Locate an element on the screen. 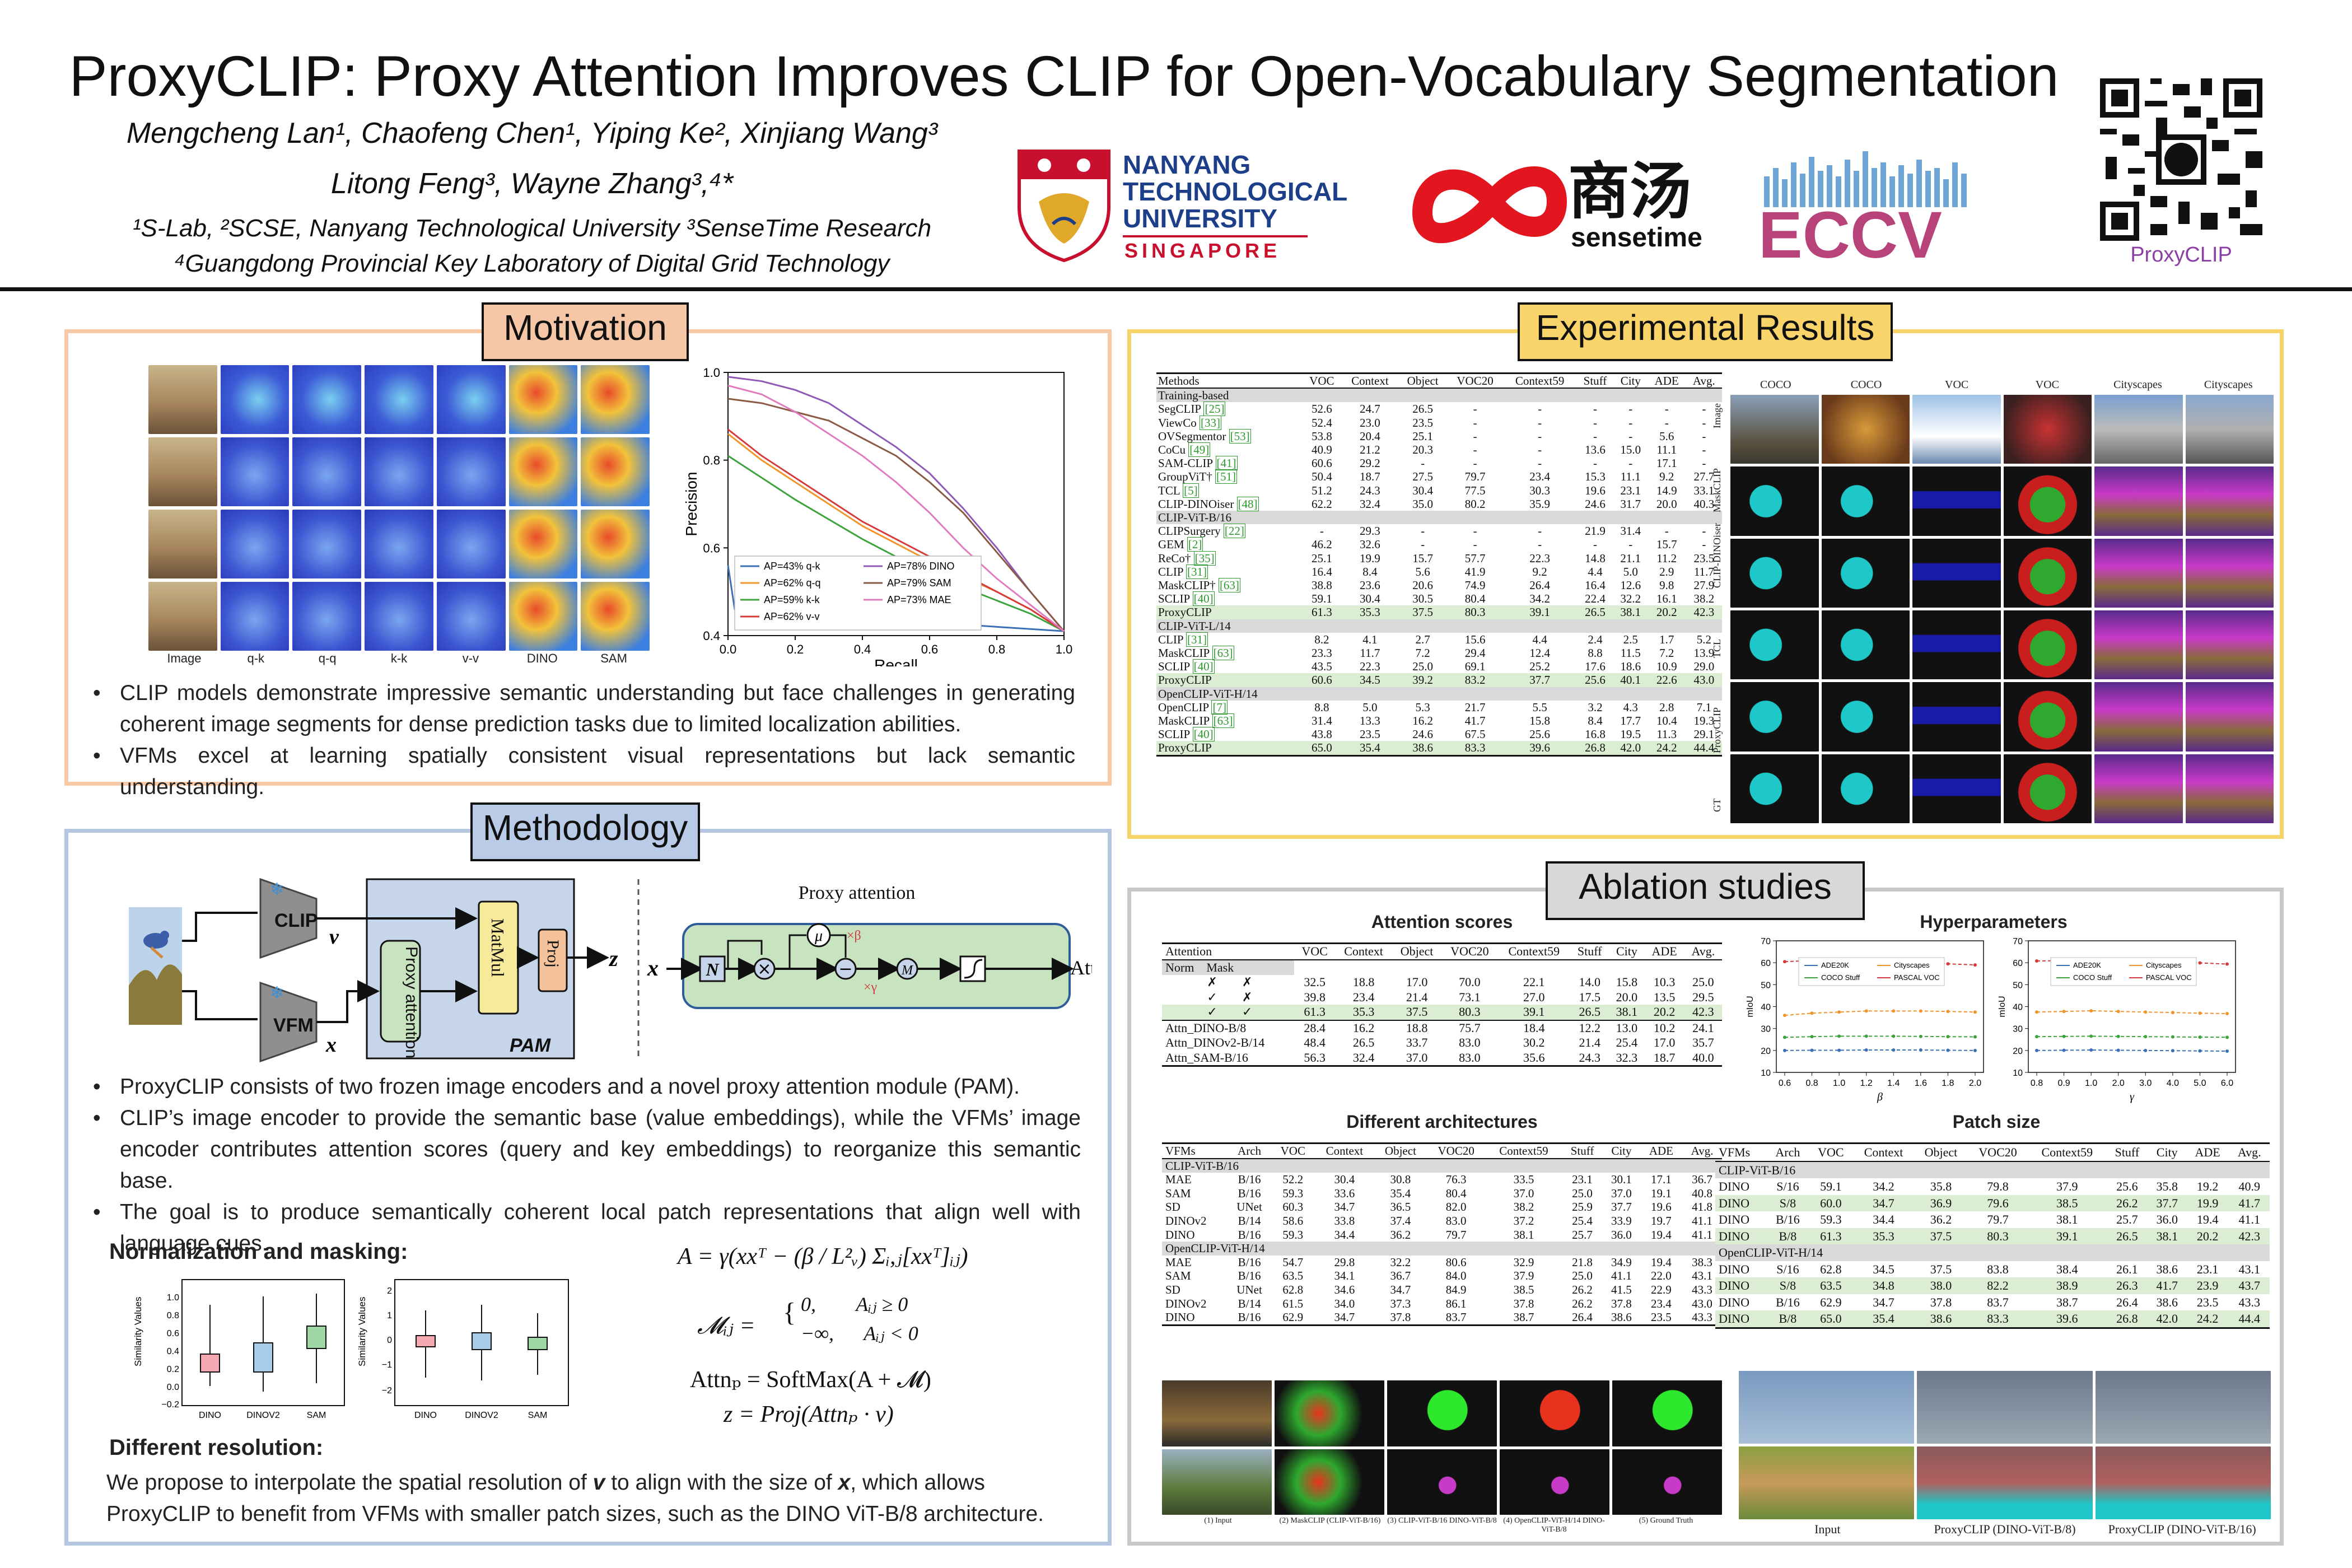 Image resolution: width=2352 pixels, height=1568 pixels. table-cell: 59.1 is located at coordinates (1322, 599).